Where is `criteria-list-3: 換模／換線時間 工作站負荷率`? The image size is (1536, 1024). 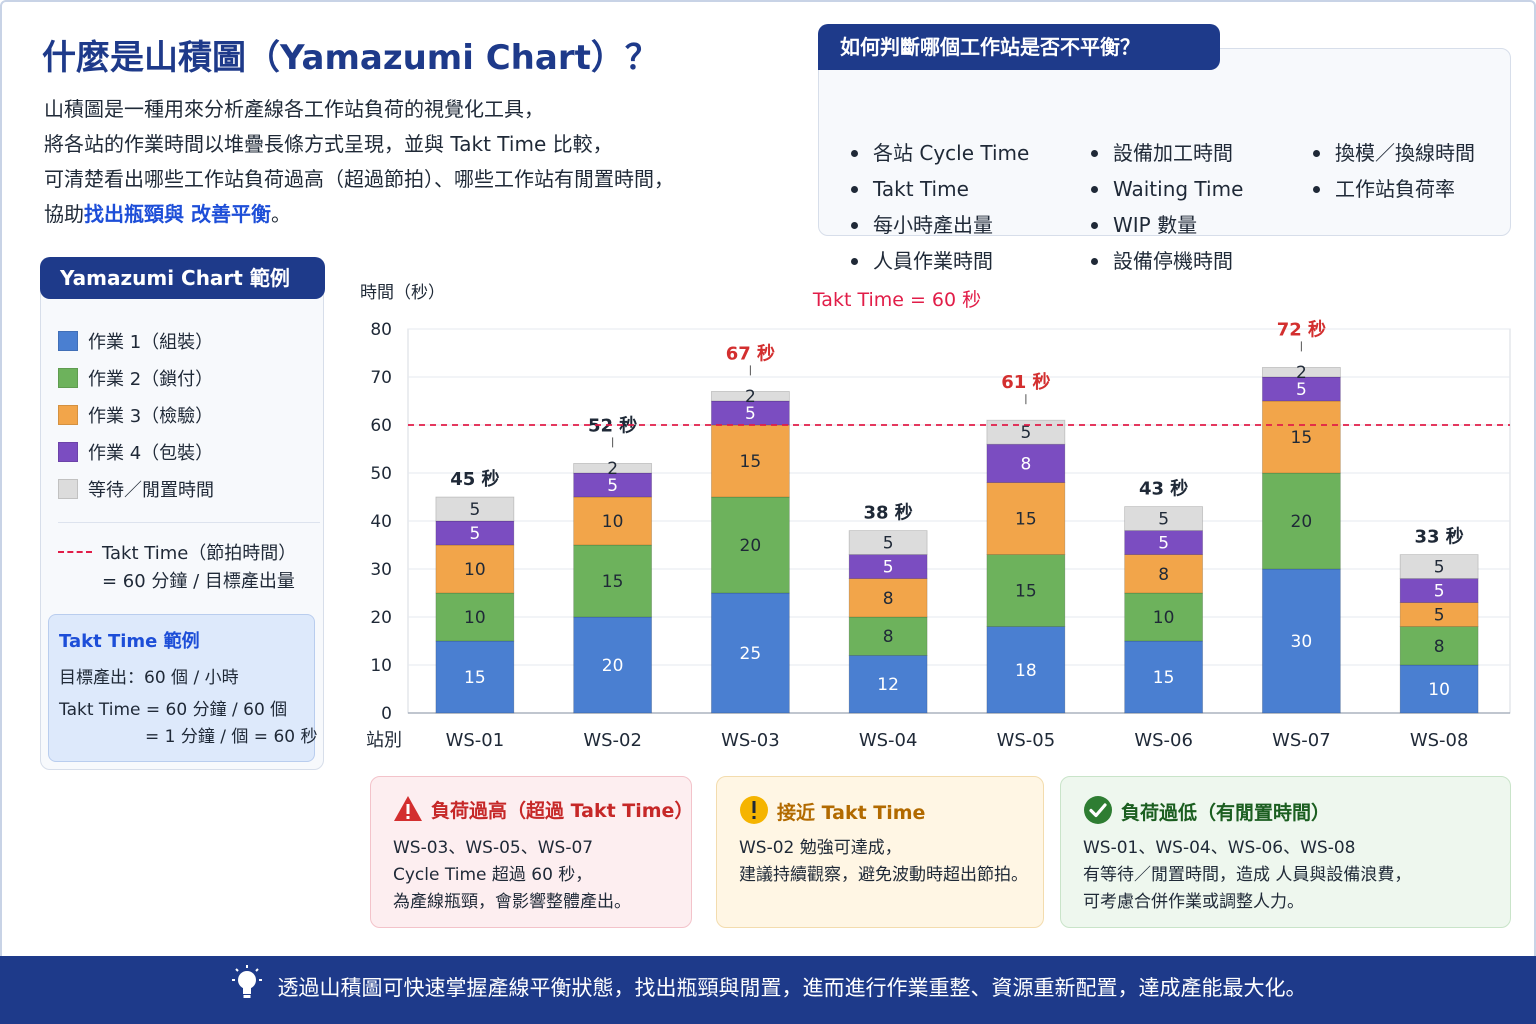
criteria-list-3: 換模／換線時間 工作站負荷率 is located at coordinates (1392, 171).